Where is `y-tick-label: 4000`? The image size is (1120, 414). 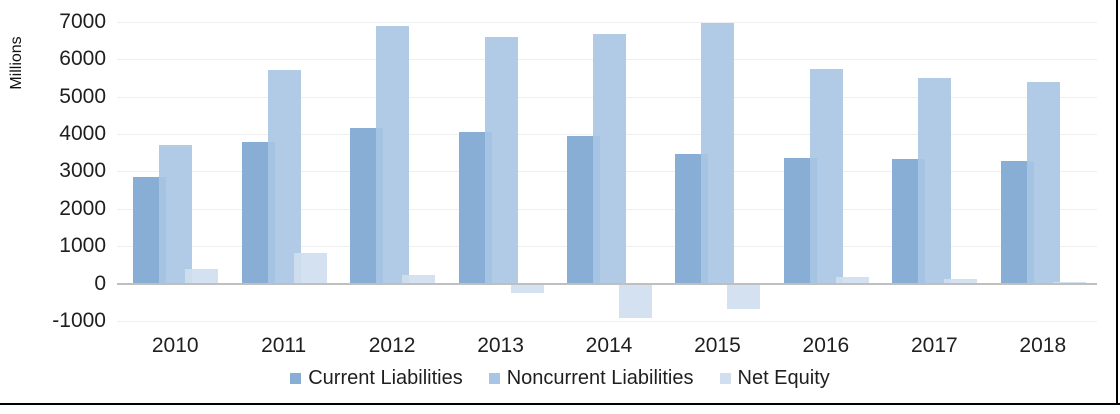 y-tick-label: 4000 is located at coordinates (82, 134).